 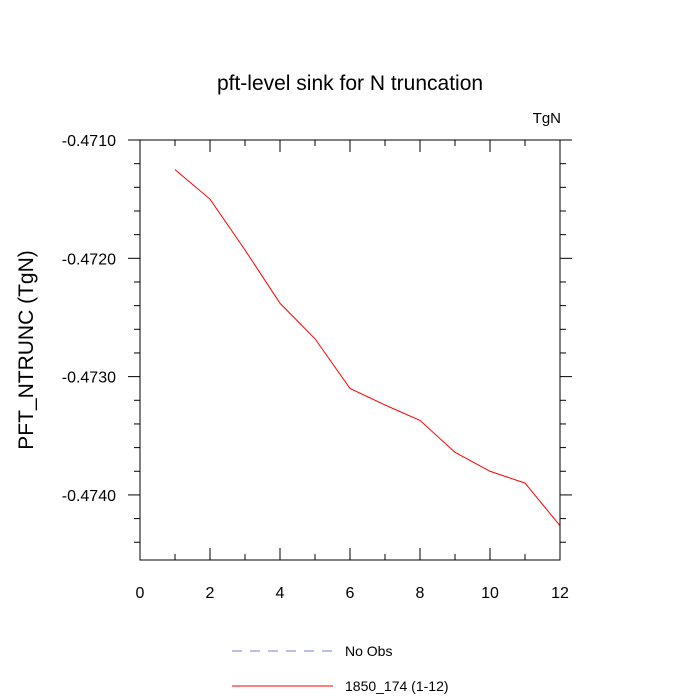 I want to click on legend-label: No Obs, so click(x=368, y=651).